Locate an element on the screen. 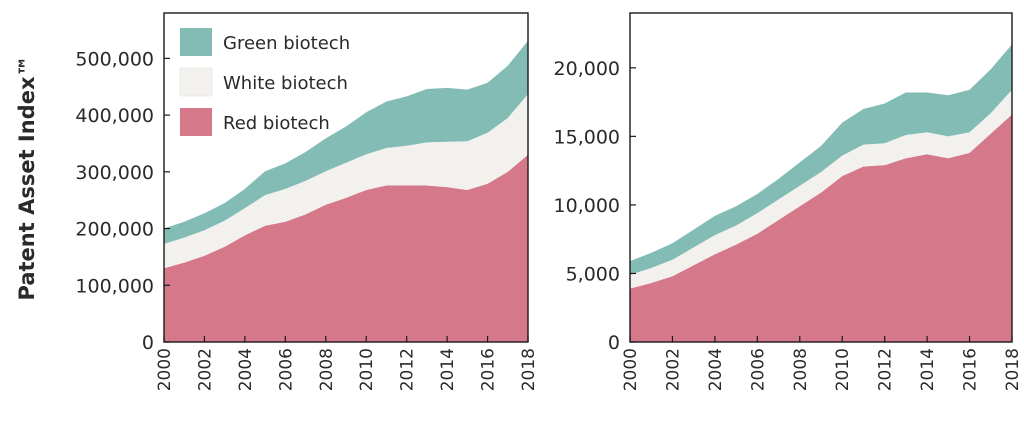  legend-swatch-red-biotech is located at coordinates (196, 122).